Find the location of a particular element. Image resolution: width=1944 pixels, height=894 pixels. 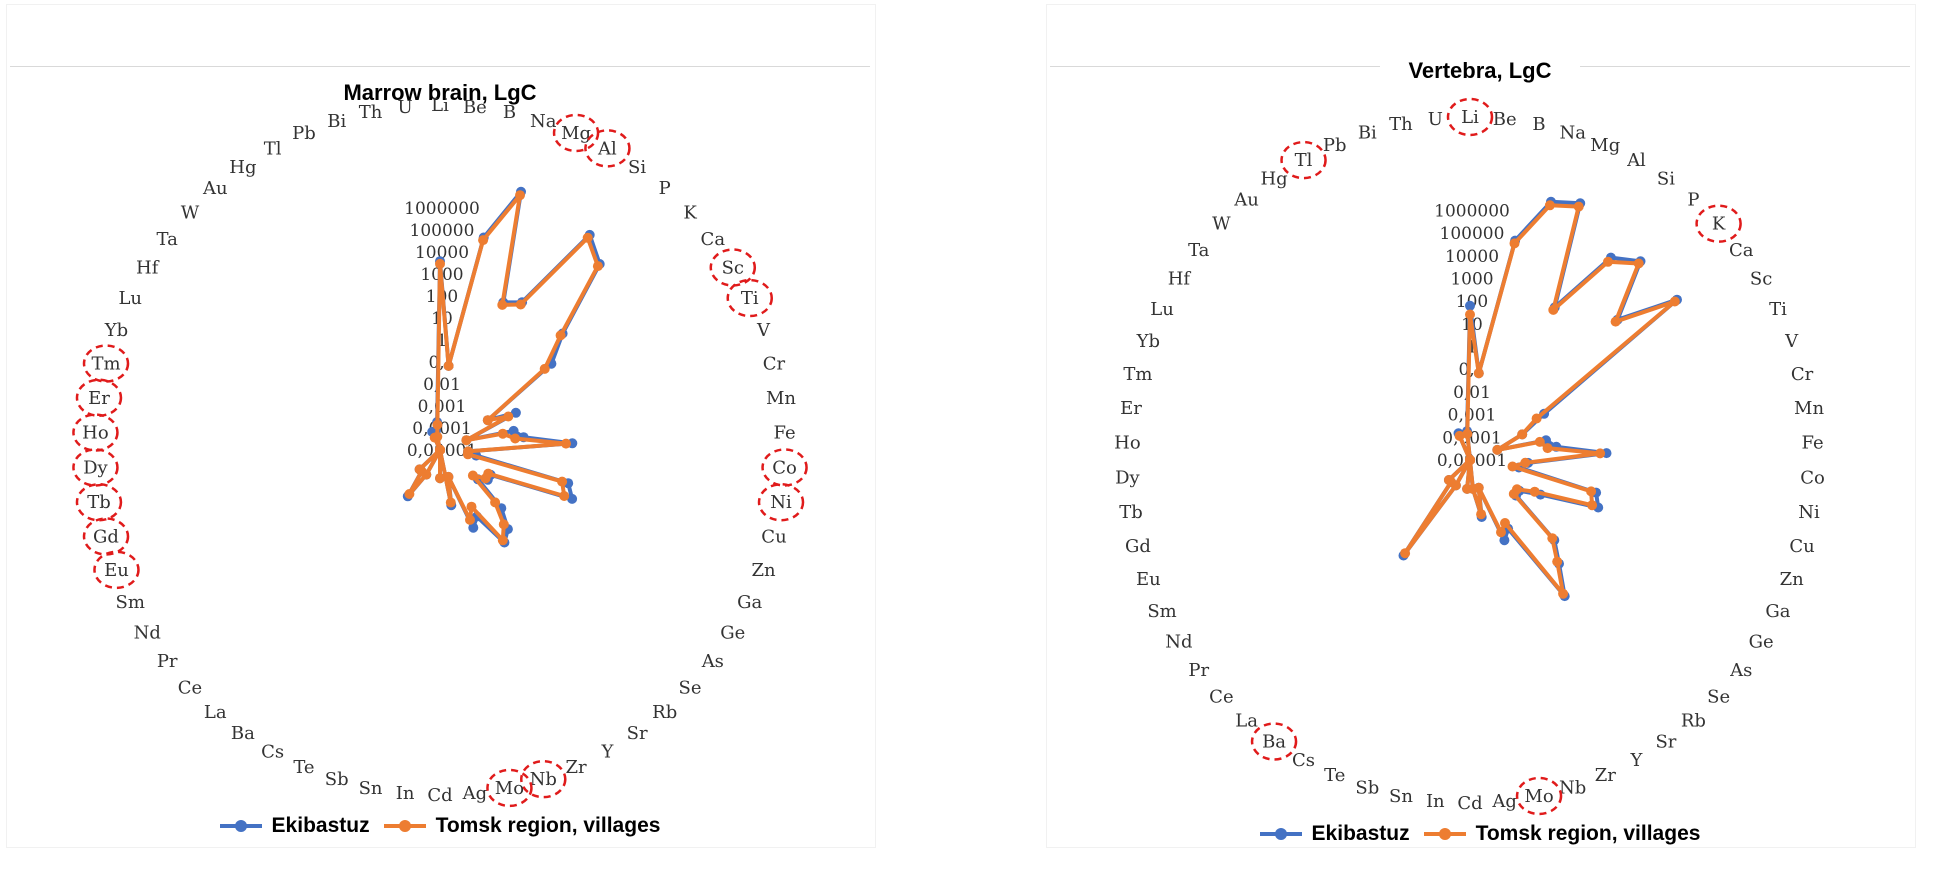

point-tomsk-region-villages-zr is located at coordinates (1501, 532).